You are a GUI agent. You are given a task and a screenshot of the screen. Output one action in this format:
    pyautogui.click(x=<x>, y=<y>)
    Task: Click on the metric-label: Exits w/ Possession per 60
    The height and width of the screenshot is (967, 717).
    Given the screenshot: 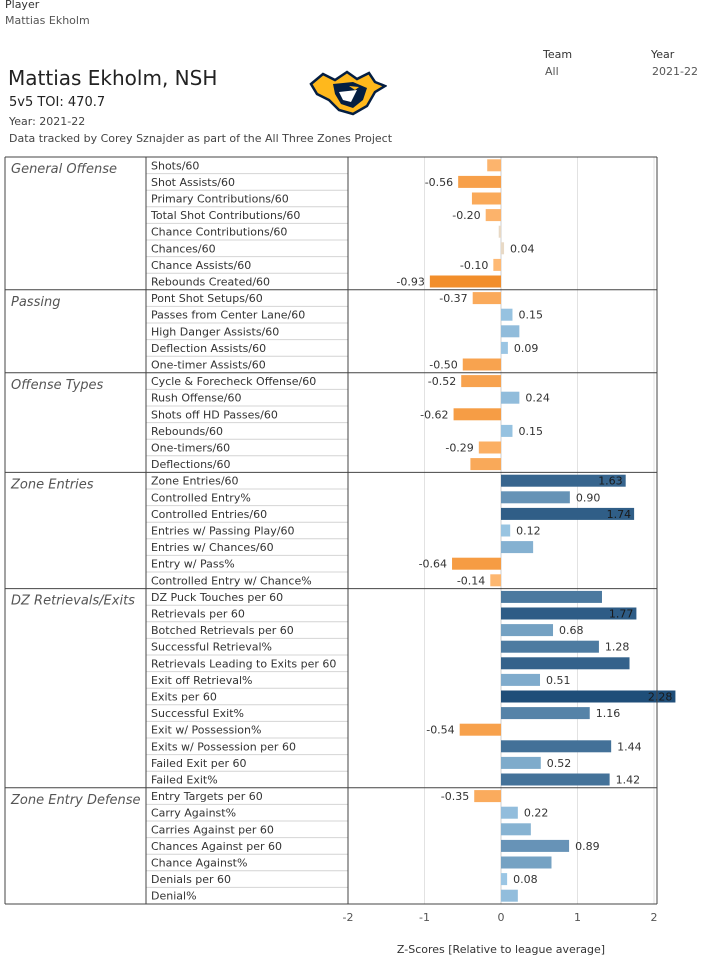 What is the action you would take?
    pyautogui.click(x=223, y=746)
    